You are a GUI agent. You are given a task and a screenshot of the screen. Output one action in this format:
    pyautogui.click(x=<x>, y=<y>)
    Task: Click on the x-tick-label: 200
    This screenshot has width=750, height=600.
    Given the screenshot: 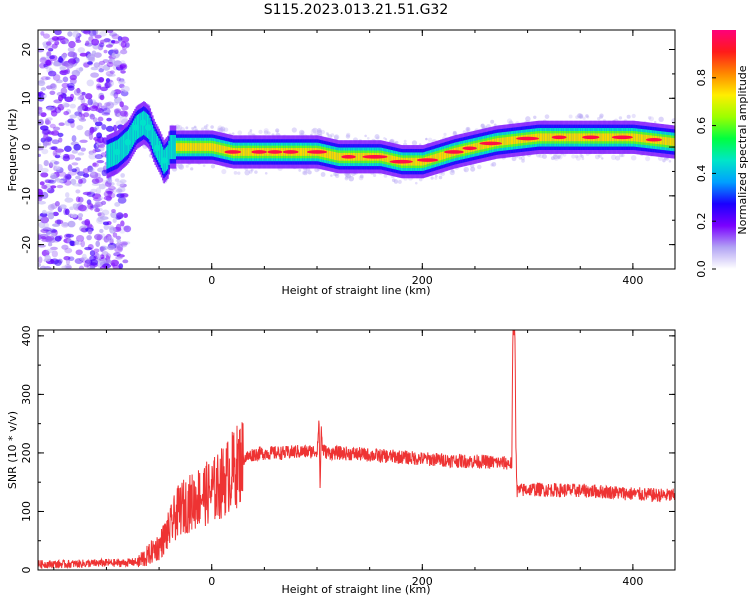 What is the action you would take?
    pyautogui.click(x=422, y=581)
    